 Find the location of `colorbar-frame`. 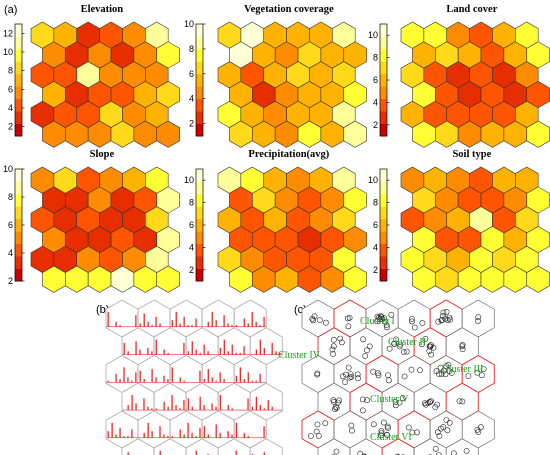

colorbar-frame is located at coordinates (199, 80).